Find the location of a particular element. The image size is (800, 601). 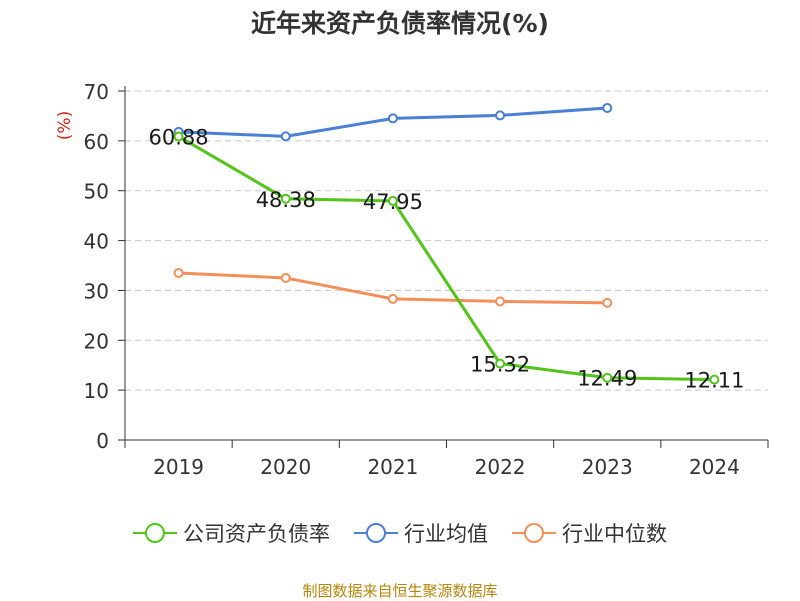

legend-marker-industry-median is located at coordinates (534, 533).